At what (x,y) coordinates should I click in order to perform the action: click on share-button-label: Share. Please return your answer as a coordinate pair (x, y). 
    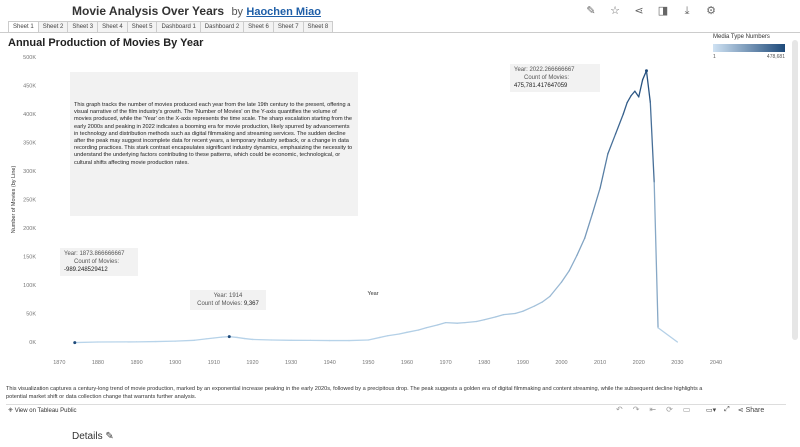
    Looking at the image, I should click on (755, 410).